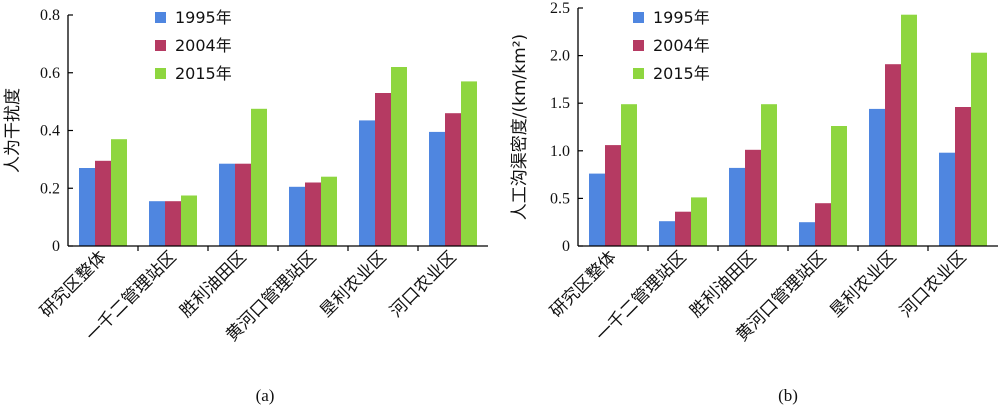  I want to click on y-tick-label: 0.2, so click(50, 188).